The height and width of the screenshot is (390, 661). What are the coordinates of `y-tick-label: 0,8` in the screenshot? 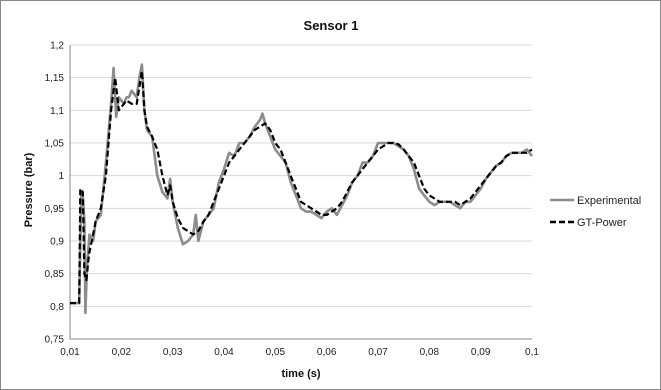 It's located at (57, 307).